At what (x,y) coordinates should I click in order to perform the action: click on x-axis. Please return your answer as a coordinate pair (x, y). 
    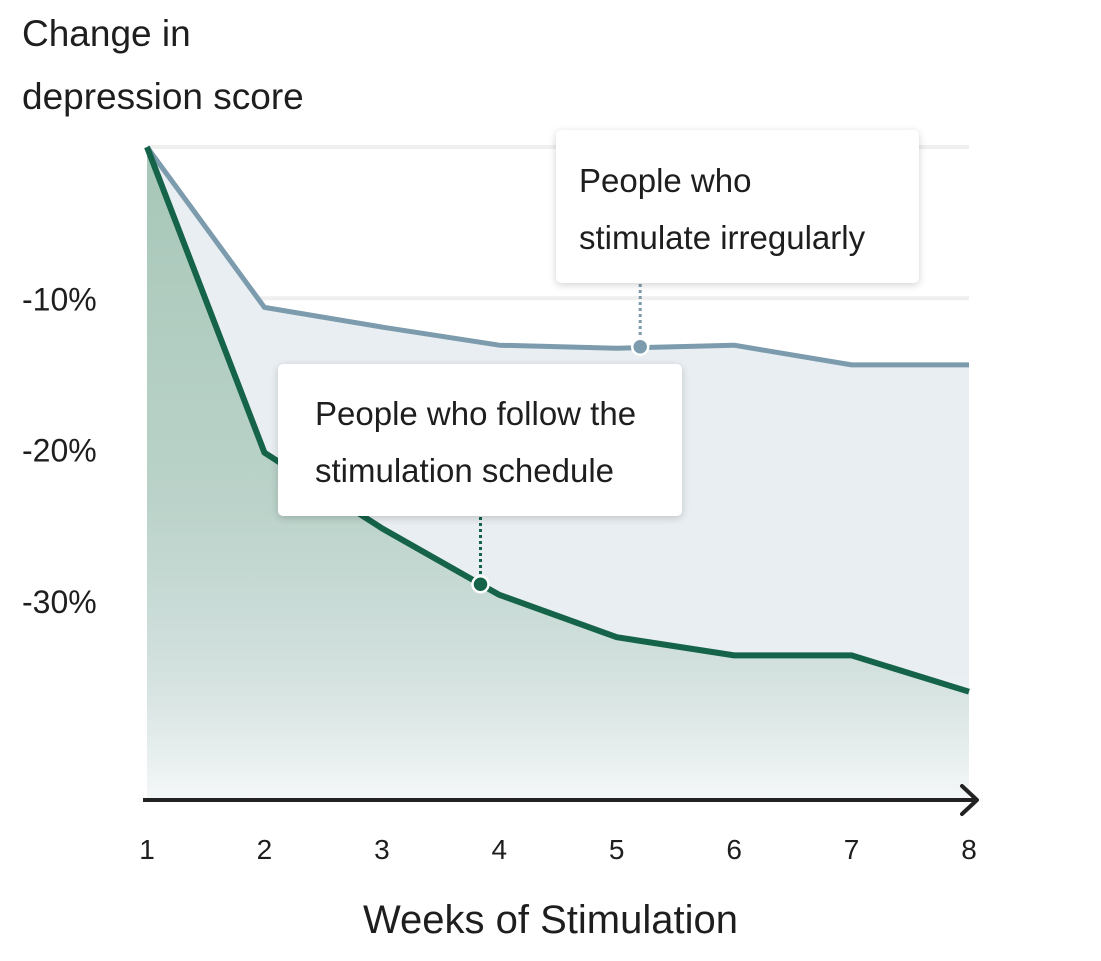
    Looking at the image, I should click on (561, 800).